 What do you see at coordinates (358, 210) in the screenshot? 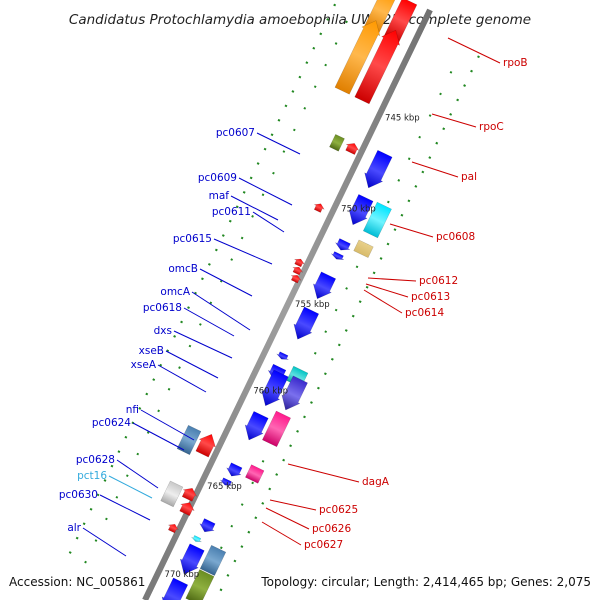
I see `kbp-tick-label: 750 kbp` at bounding box center [358, 210].